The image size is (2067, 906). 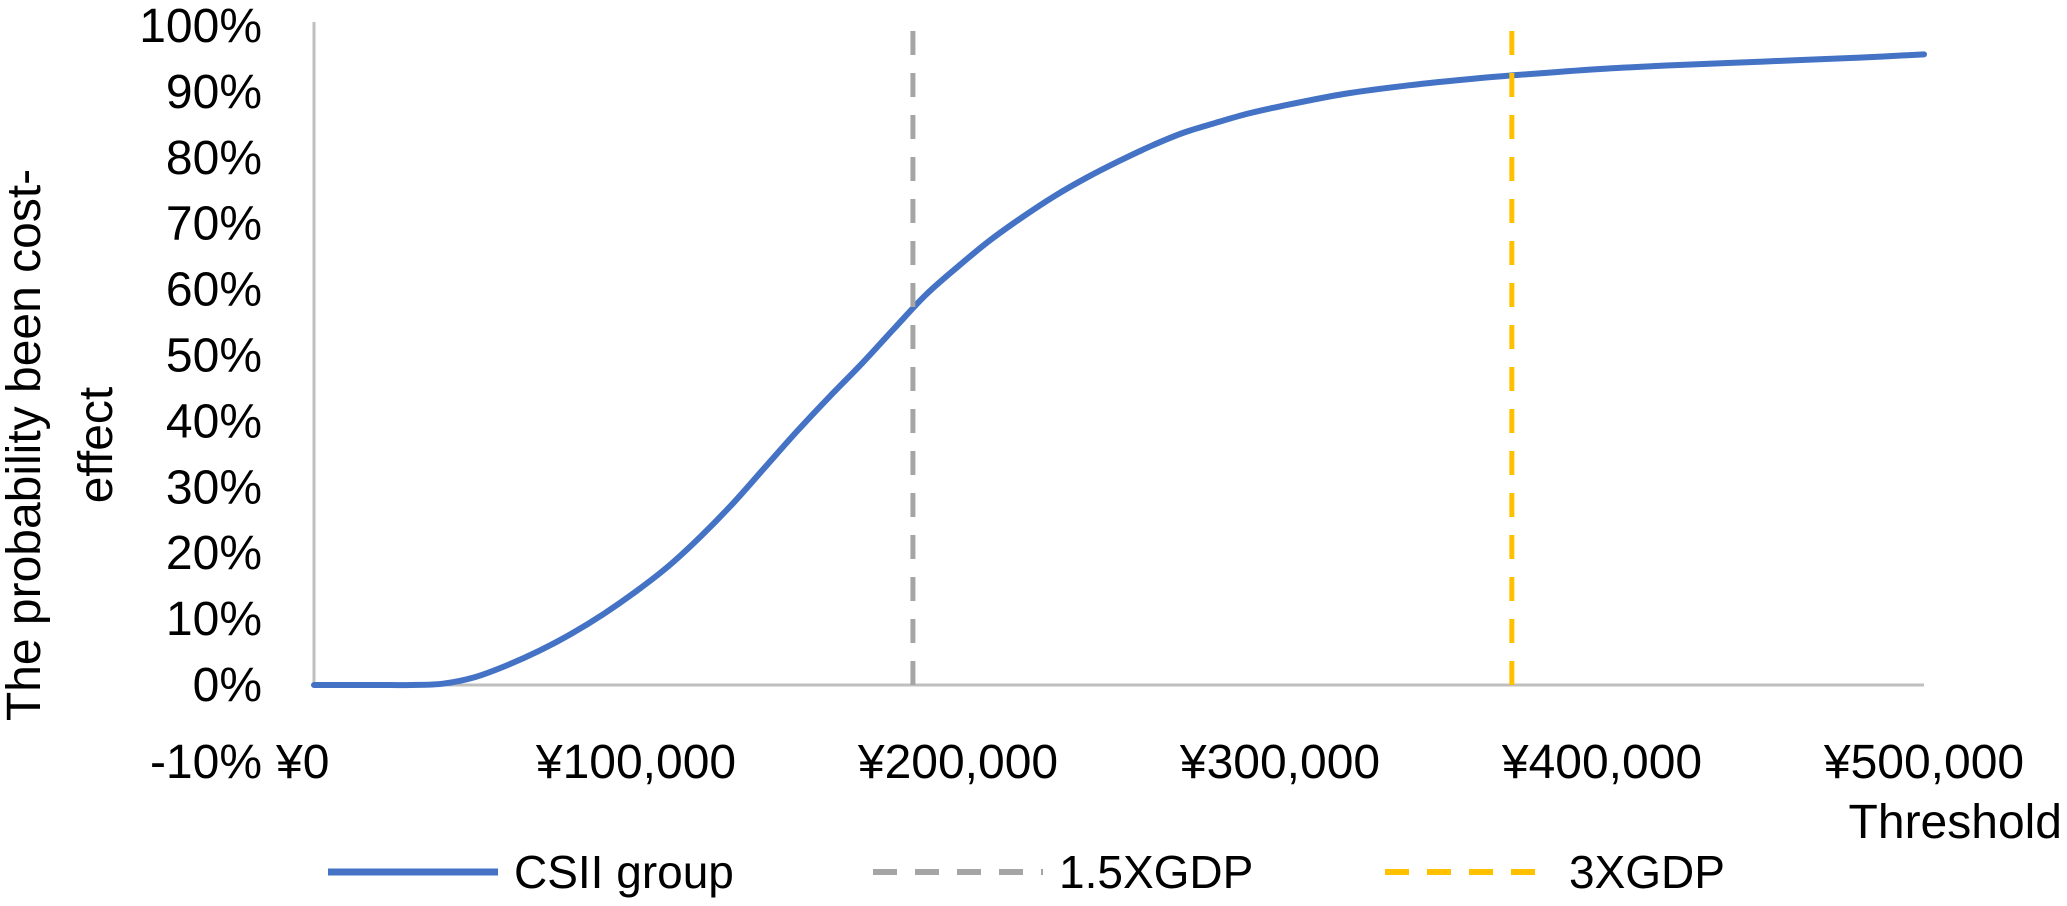 What do you see at coordinates (25, 445) in the screenshot?
I see `y-axis-title-line1: The probability been cost-` at bounding box center [25, 445].